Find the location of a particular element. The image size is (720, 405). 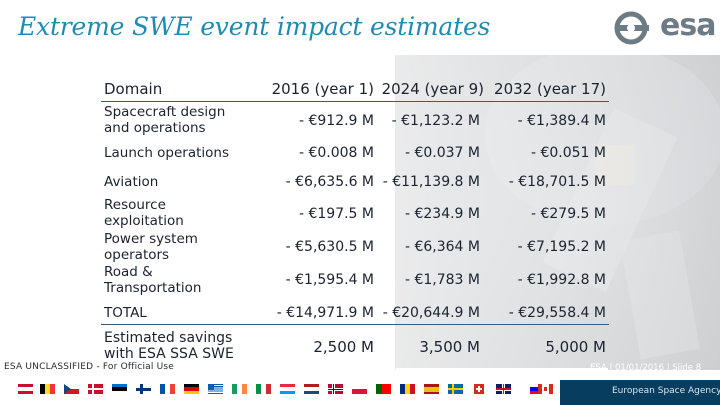

row-total-2032: - €29,558.4 M is located at coordinates (557, 313).